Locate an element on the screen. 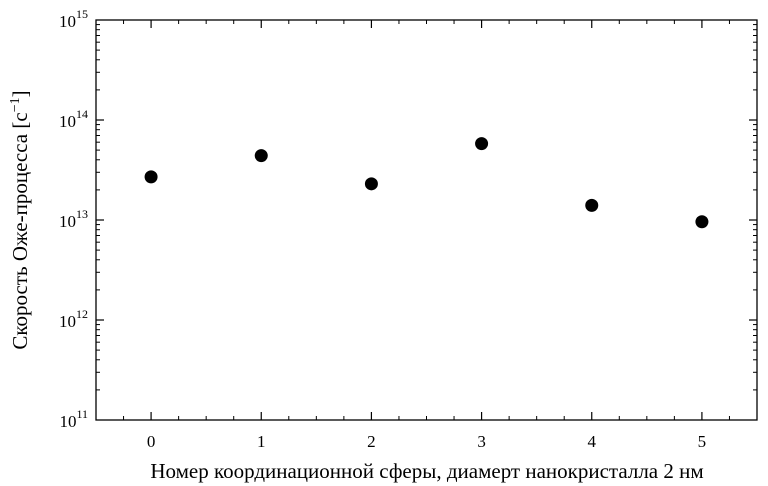 Image resolution: width=768 pixels, height=486 pixels. x-tick-label: 1 is located at coordinates (261, 441).